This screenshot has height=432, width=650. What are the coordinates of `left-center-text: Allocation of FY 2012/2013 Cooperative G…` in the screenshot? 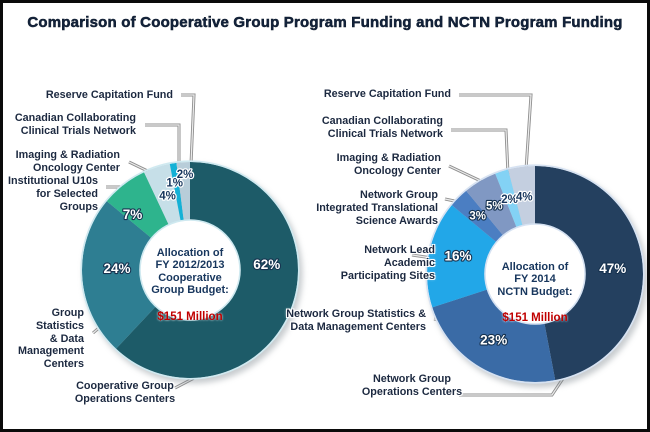 It's located at (190, 271).